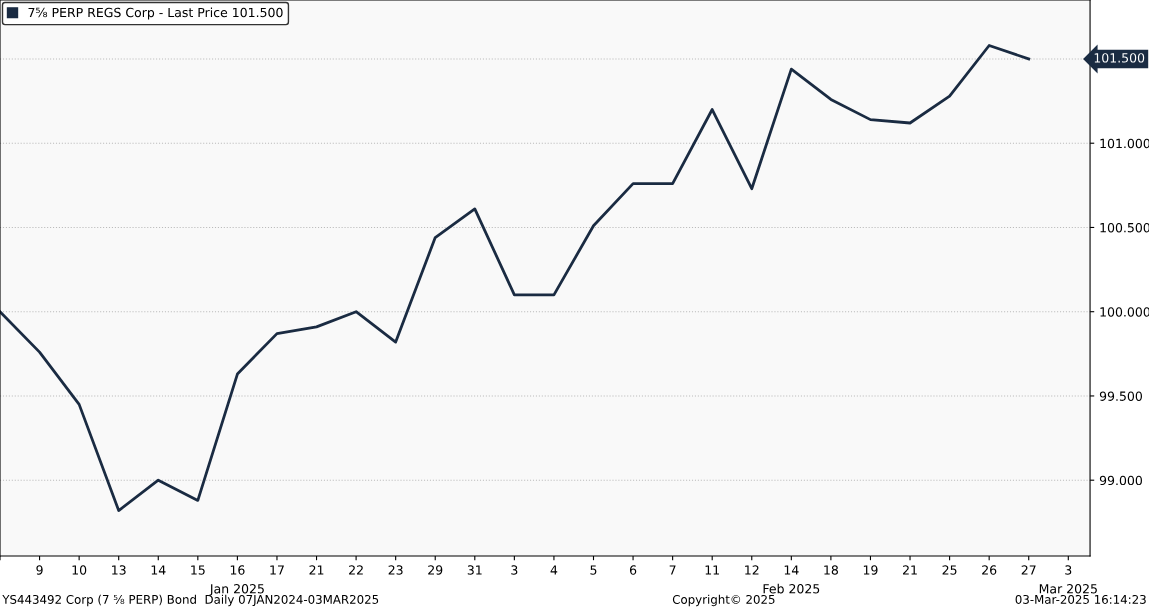 The height and width of the screenshot is (608, 1149). I want to click on x-tick-label: 18, so click(831, 570).